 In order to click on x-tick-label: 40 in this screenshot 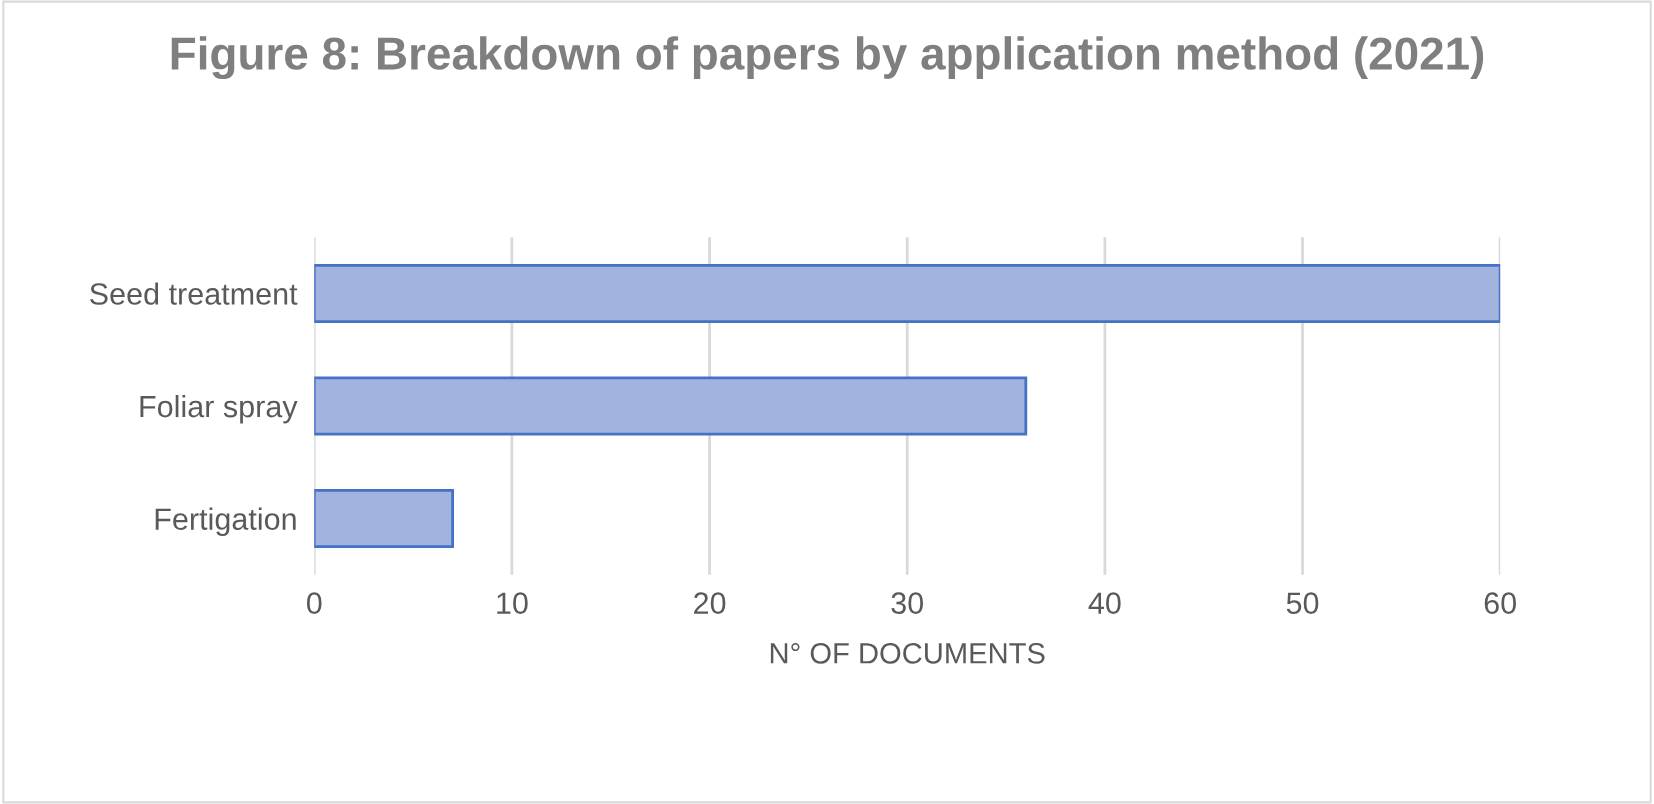, I will do `click(1104, 603)`.